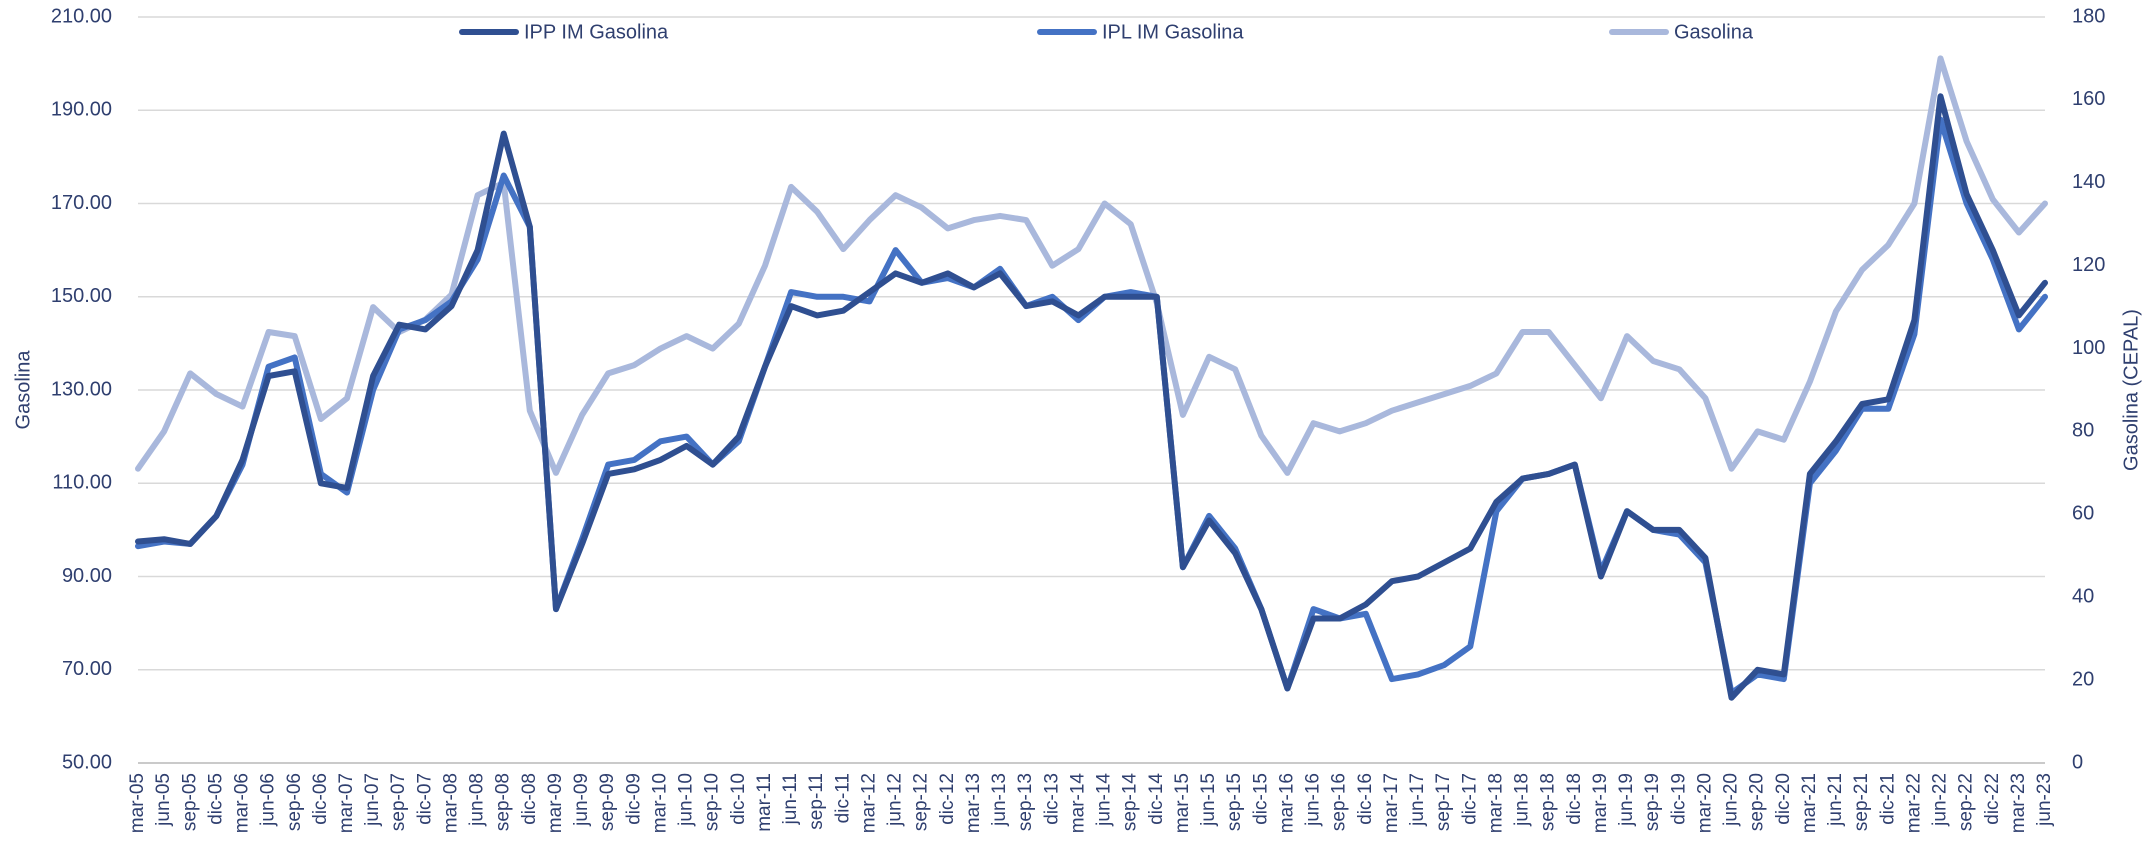 The image size is (2151, 848). What do you see at coordinates (1757, 802) in the screenshot?
I see `x-tick-label: sep-20` at bounding box center [1757, 802].